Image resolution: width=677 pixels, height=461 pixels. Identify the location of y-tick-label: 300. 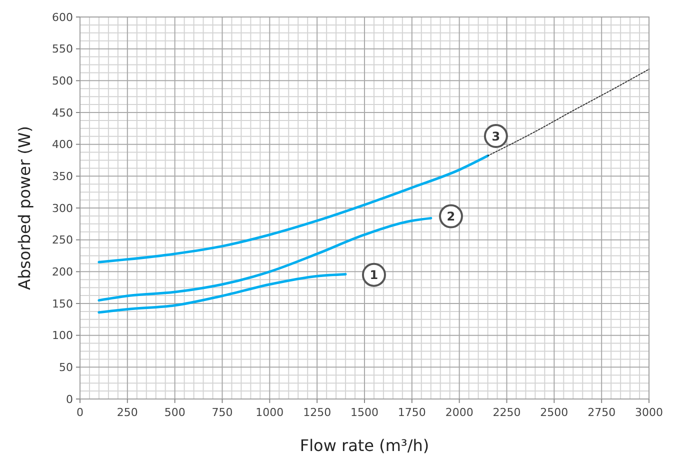
(62, 208).